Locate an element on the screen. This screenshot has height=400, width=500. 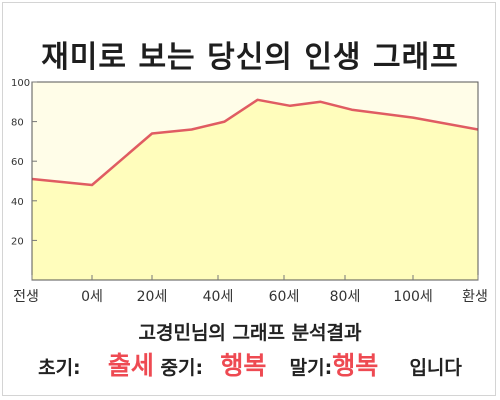
y-tick-label: 100 is located at coordinates (20, 83).